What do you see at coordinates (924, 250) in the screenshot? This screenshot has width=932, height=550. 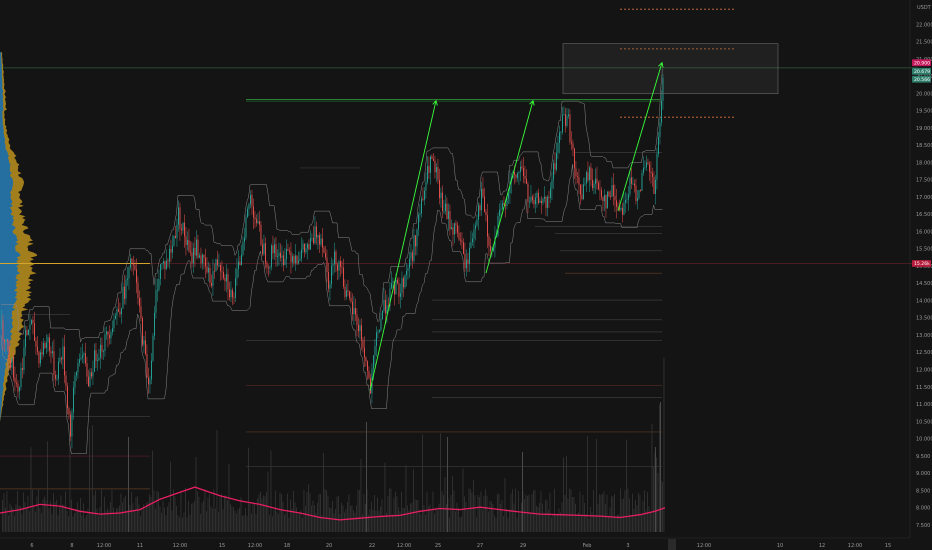 I see `price-tick-label: 15.500` at bounding box center [924, 250].